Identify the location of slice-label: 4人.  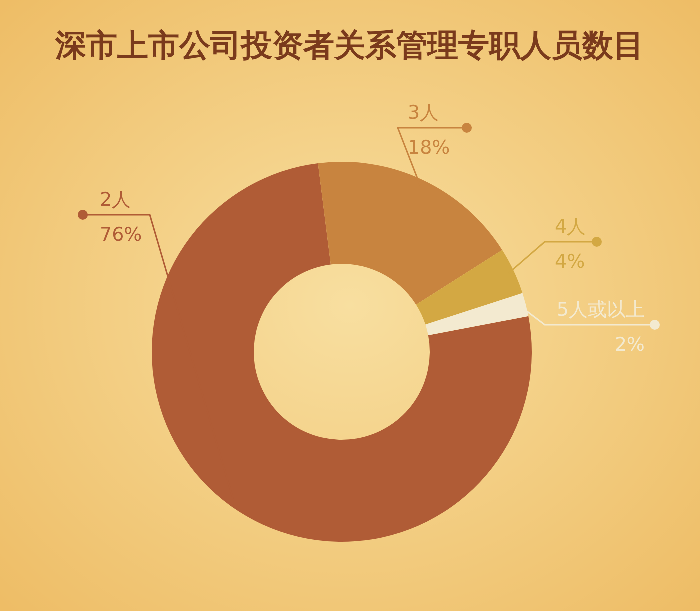
(570, 227).